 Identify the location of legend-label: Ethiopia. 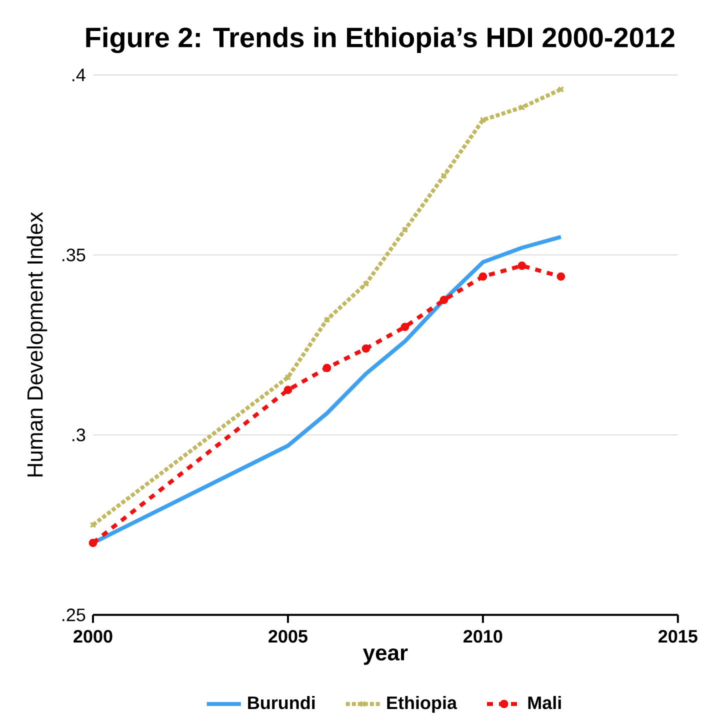
(422, 704).